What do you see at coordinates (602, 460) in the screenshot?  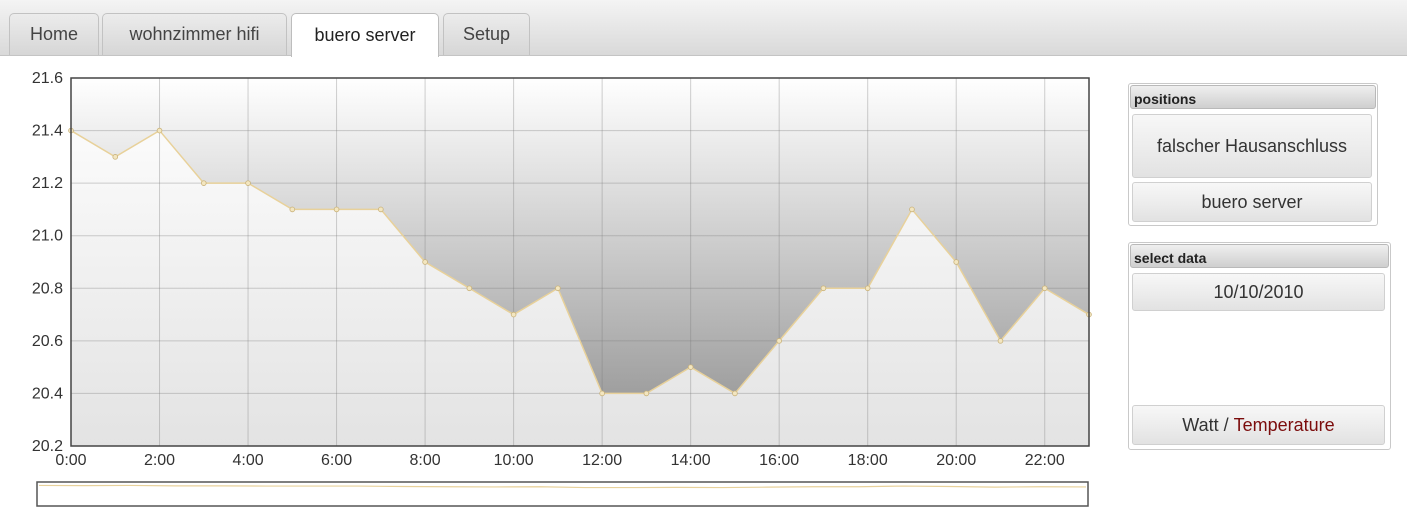 I see `x-tick-label: 12:00` at bounding box center [602, 460].